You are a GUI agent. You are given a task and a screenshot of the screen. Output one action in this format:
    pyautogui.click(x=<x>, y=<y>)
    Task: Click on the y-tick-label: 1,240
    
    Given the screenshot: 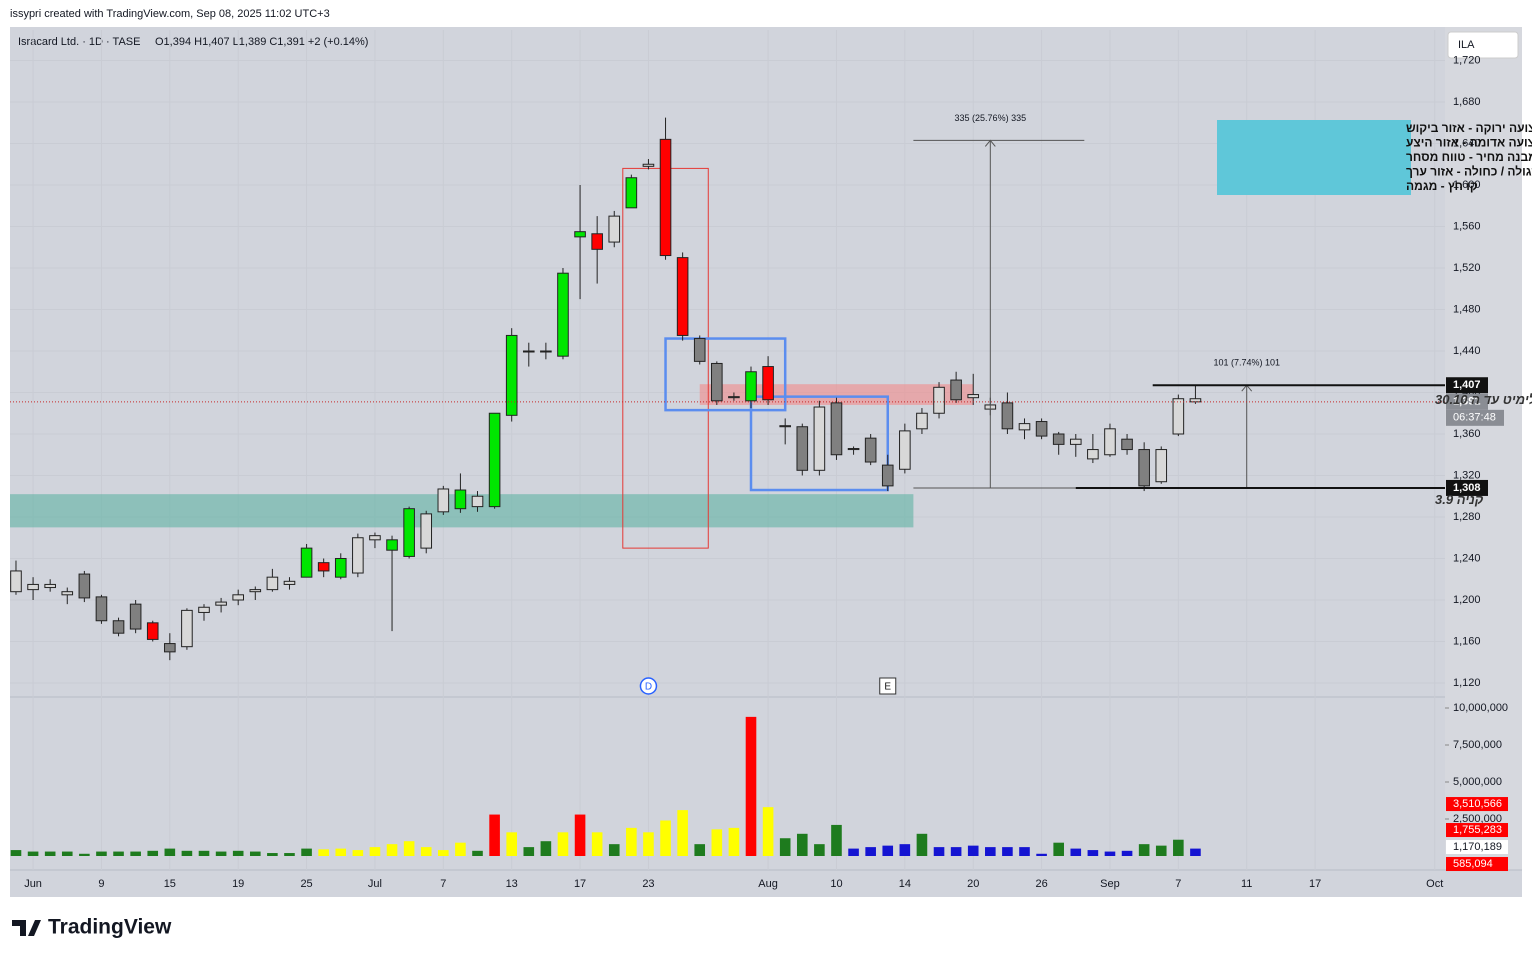 What is the action you would take?
    pyautogui.click(x=1467, y=558)
    